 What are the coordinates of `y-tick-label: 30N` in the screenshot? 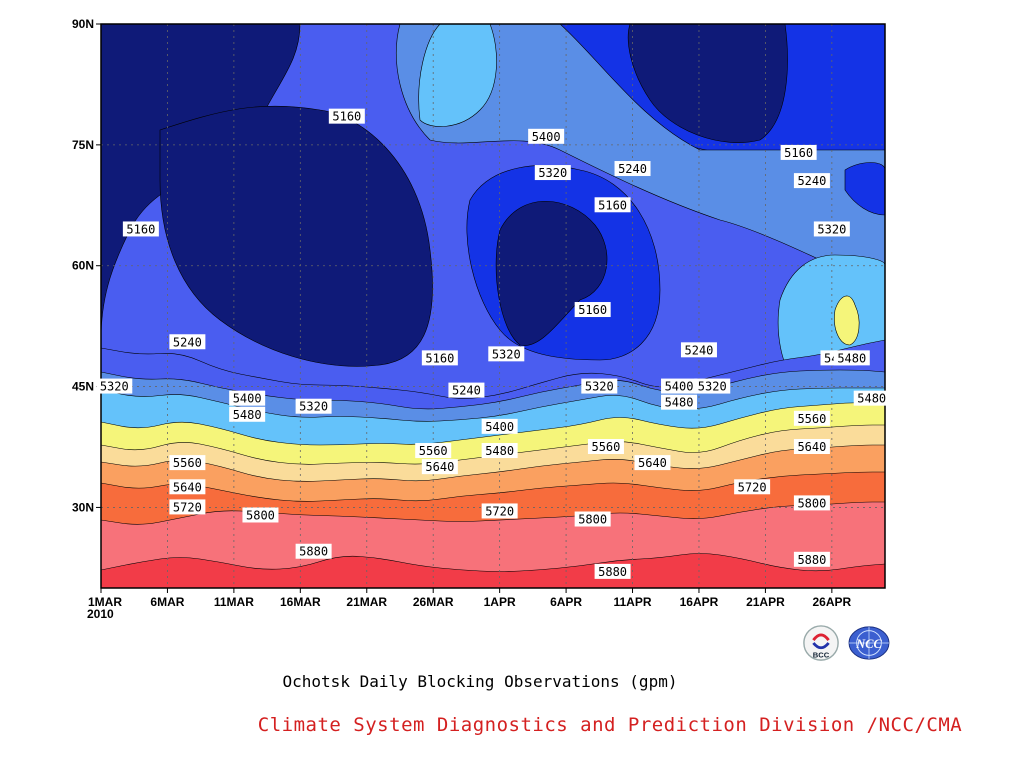 It's located at (83, 507).